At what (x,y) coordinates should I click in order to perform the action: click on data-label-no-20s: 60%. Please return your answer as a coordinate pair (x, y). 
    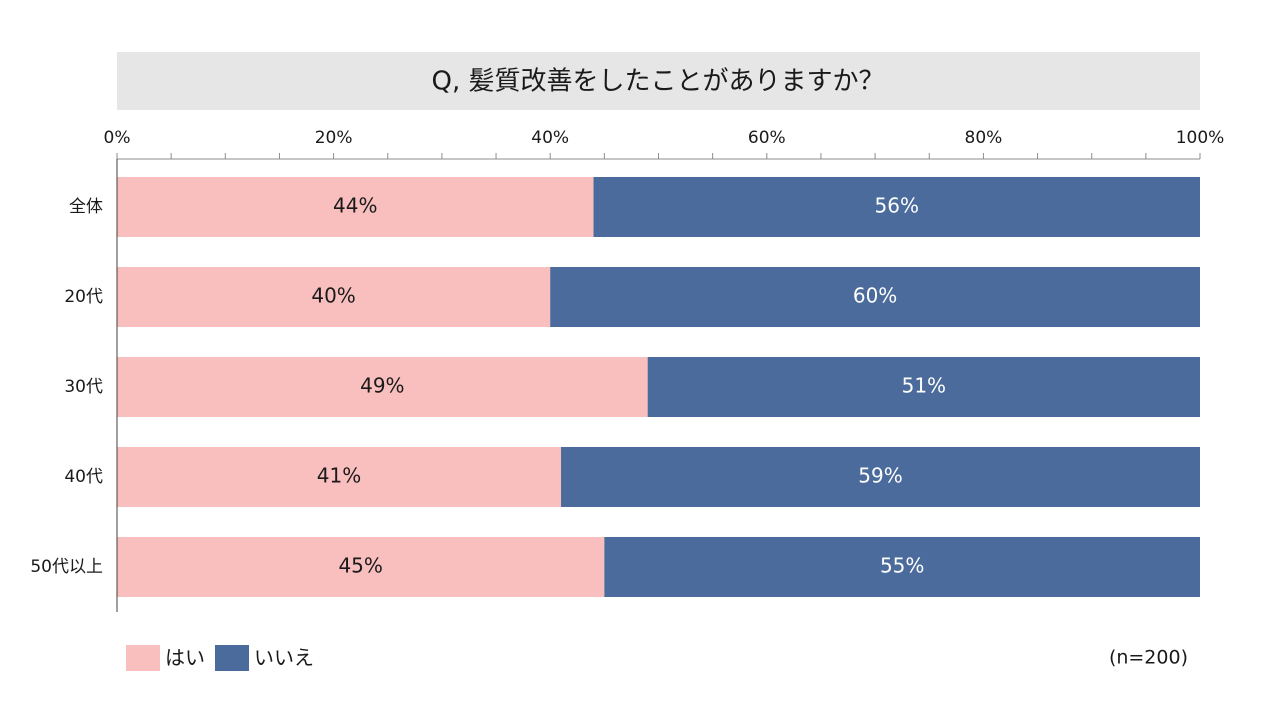
    Looking at the image, I should click on (875, 296).